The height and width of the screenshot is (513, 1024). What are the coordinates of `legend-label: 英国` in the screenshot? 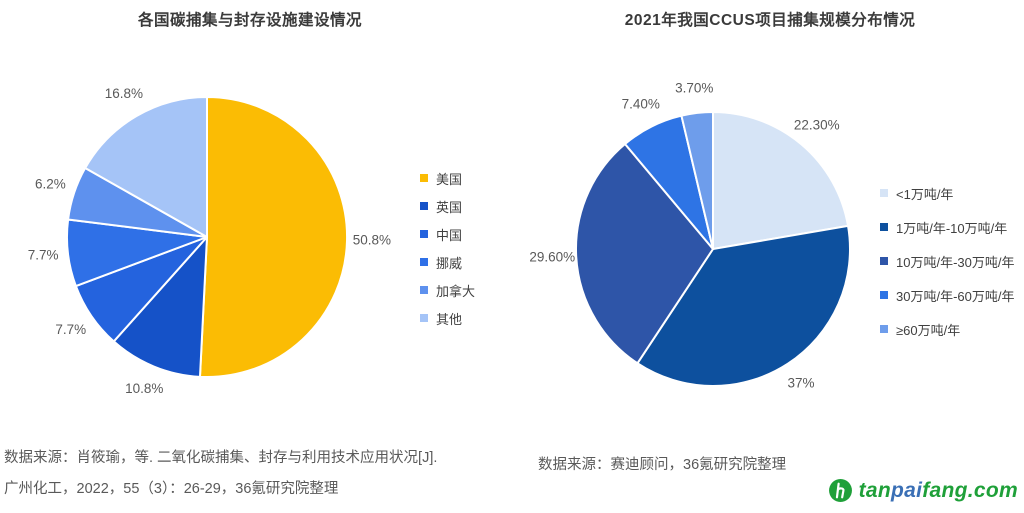 It's located at (449, 207).